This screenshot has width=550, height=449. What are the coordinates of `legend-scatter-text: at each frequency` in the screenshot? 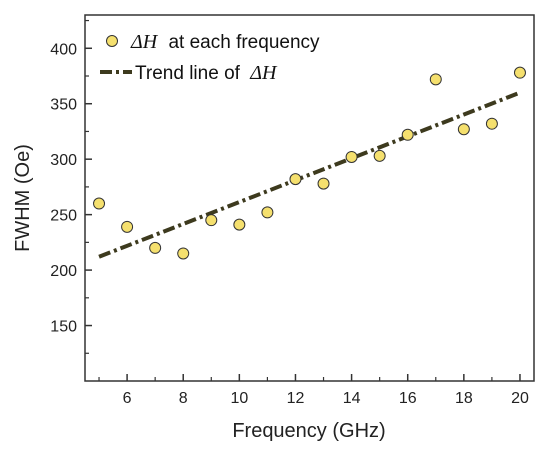 It's located at (244, 42).